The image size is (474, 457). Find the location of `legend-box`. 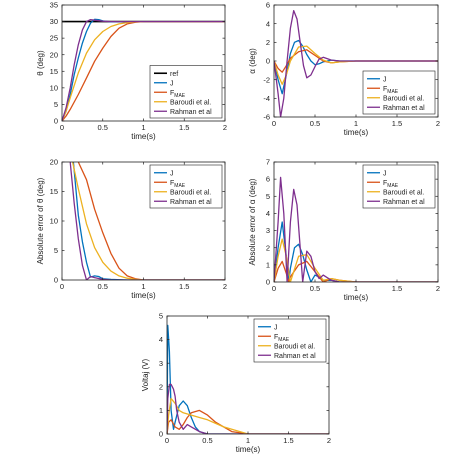

legend-box is located at coordinates (186, 92).